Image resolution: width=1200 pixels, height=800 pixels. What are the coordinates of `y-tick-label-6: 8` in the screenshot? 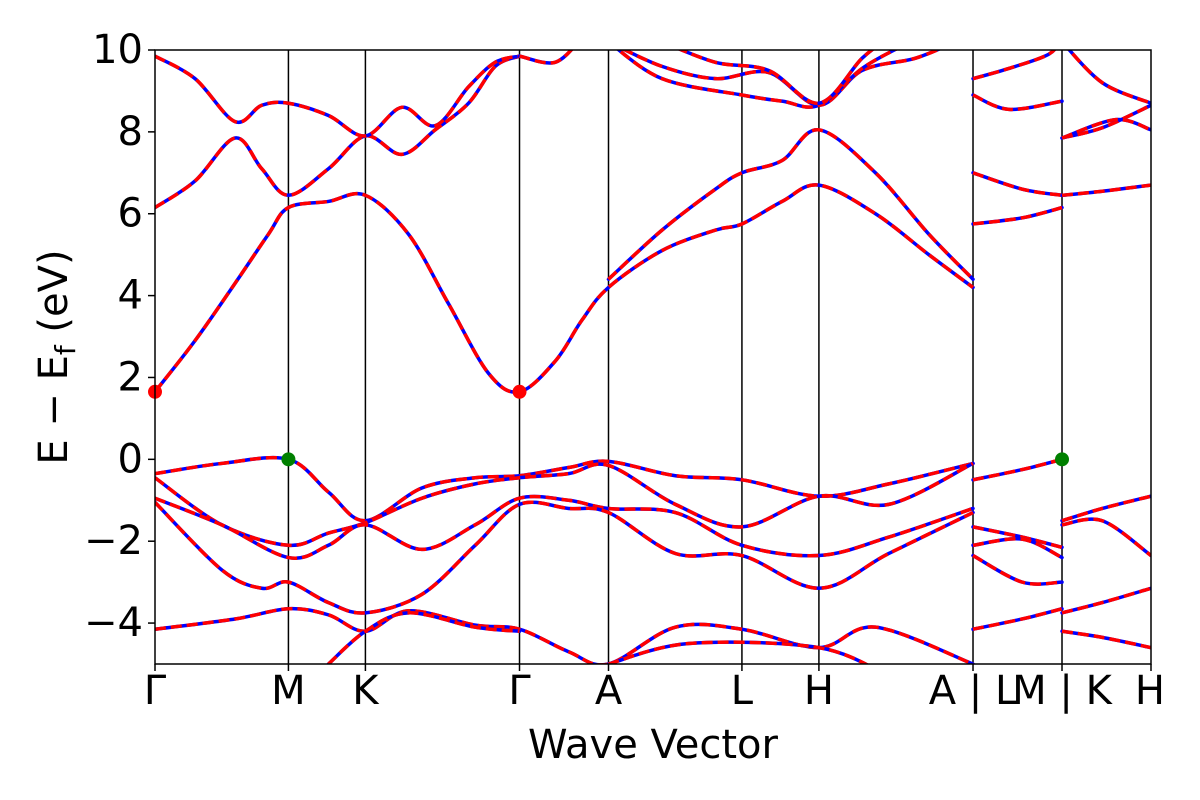 It's located at (130, 132).